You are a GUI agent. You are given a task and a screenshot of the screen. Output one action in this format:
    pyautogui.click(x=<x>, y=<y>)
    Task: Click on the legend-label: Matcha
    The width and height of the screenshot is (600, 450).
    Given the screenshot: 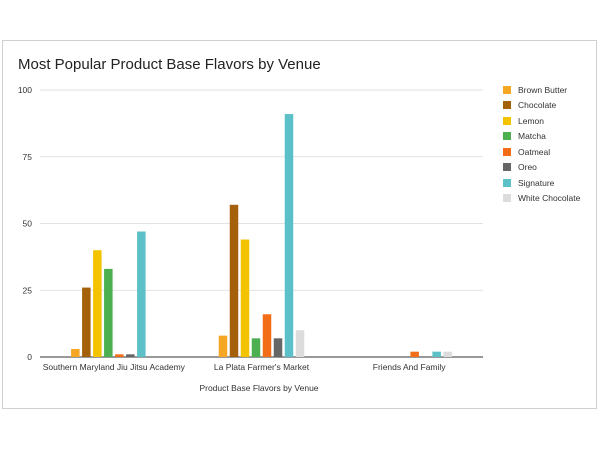 What is the action you would take?
    pyautogui.click(x=532, y=136)
    